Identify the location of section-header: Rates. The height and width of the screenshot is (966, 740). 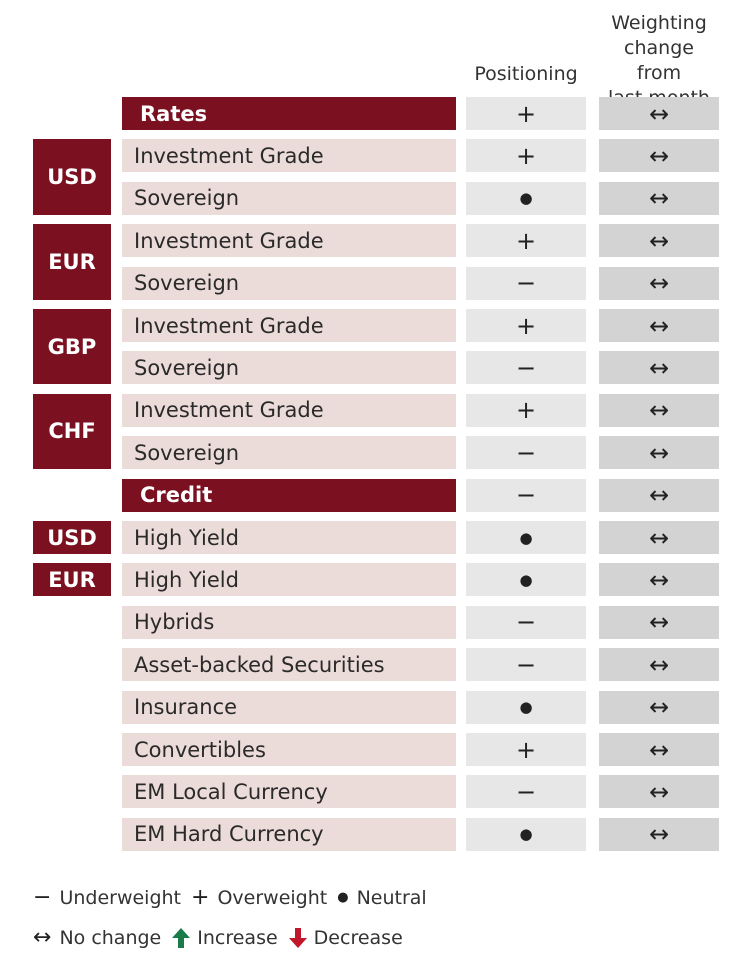
(289, 113).